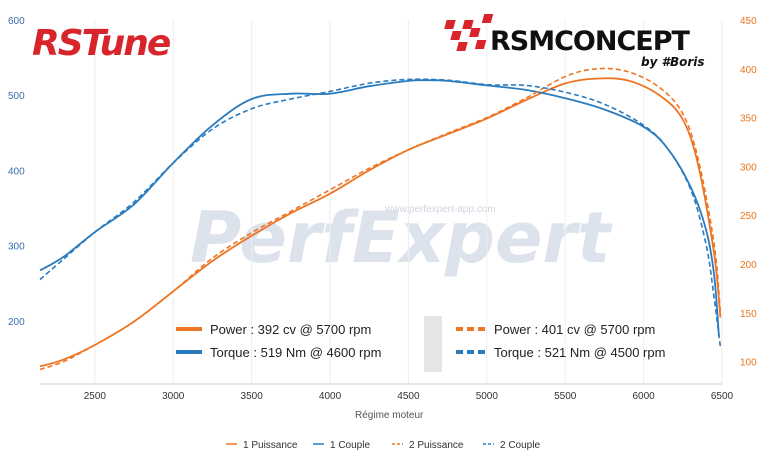 The image size is (768, 473). What do you see at coordinates (748, 70) in the screenshot?
I see `right-y-tick-label: 400` at bounding box center [748, 70].